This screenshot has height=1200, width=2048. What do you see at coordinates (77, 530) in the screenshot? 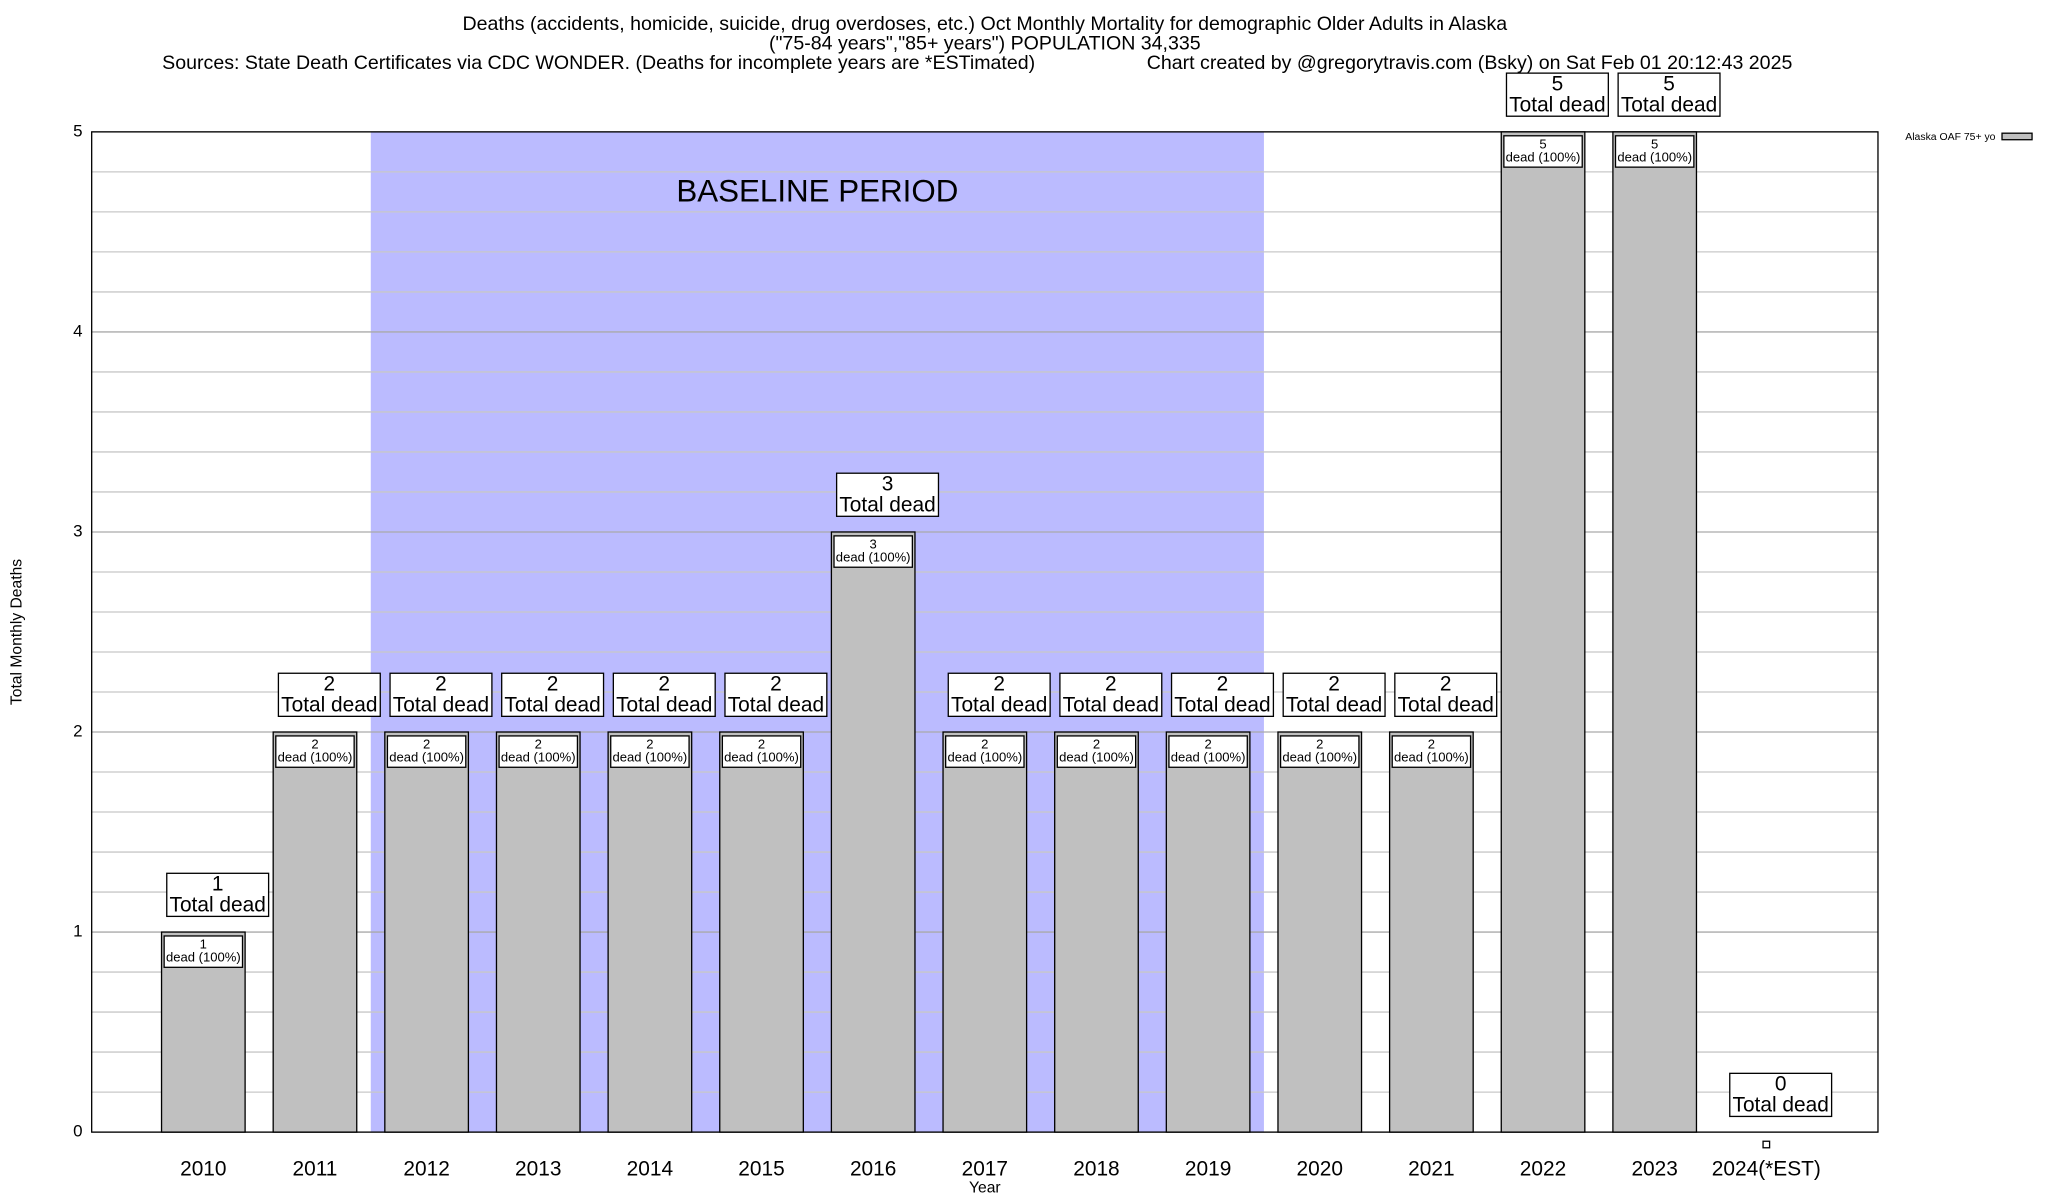
I see `y-tick-label: 3` at bounding box center [77, 530].